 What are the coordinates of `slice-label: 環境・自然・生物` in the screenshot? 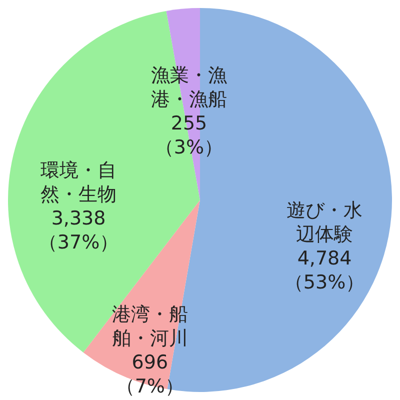 It's located at (78, 182).